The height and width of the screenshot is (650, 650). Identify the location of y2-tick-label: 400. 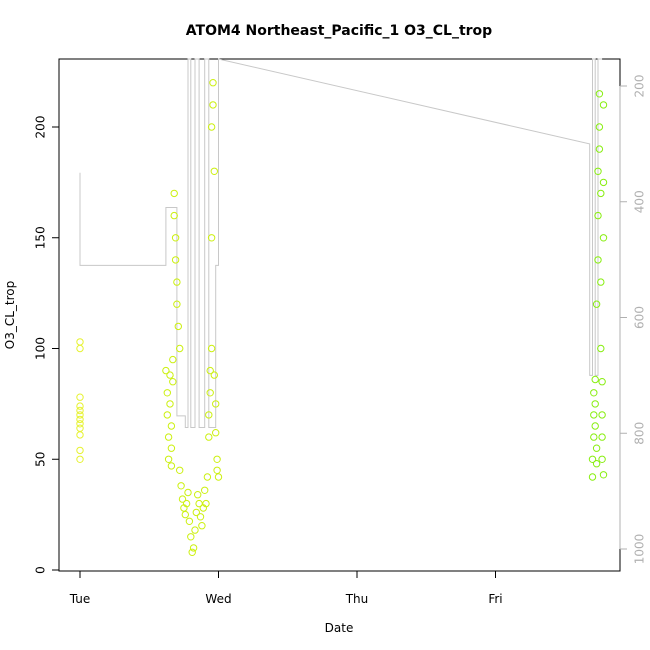
(640, 201).